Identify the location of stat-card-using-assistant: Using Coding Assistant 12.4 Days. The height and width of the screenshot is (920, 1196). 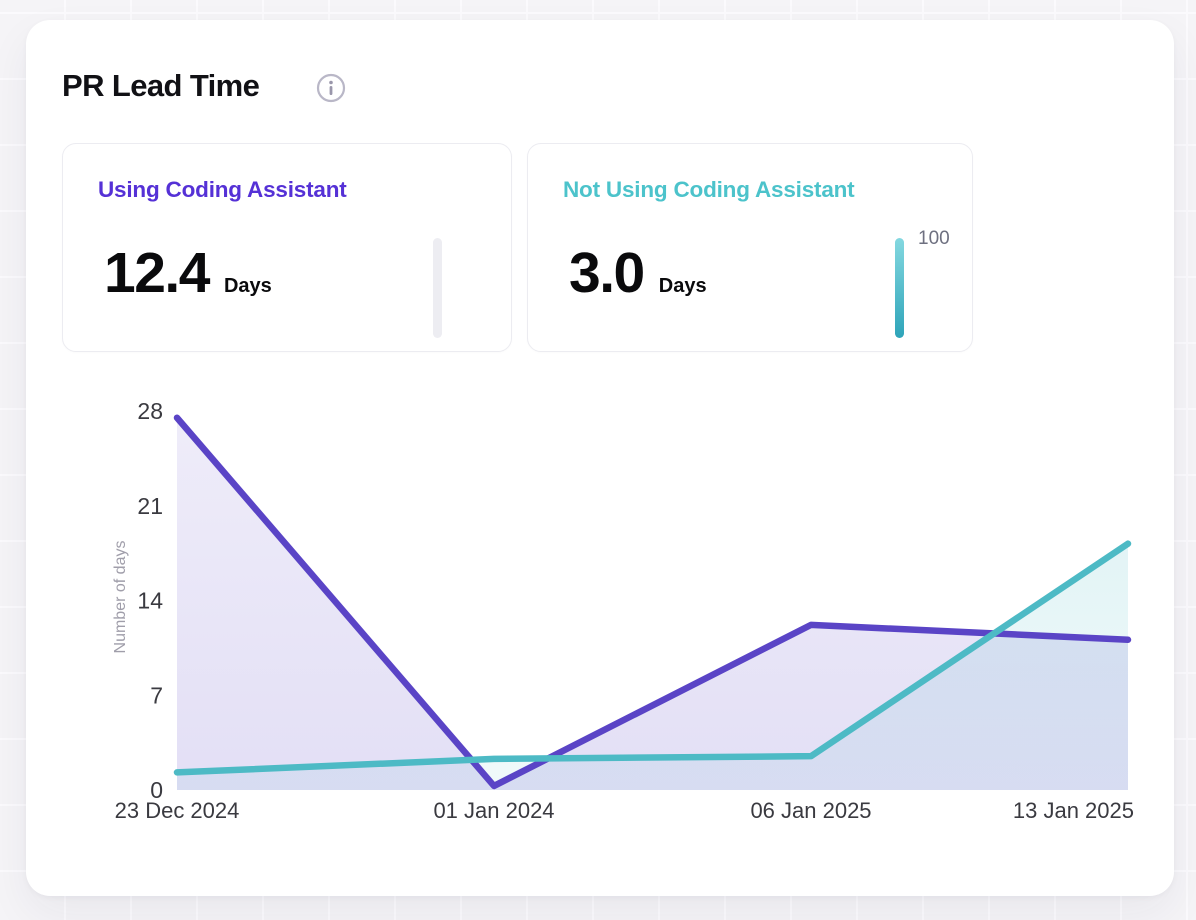
(287, 247).